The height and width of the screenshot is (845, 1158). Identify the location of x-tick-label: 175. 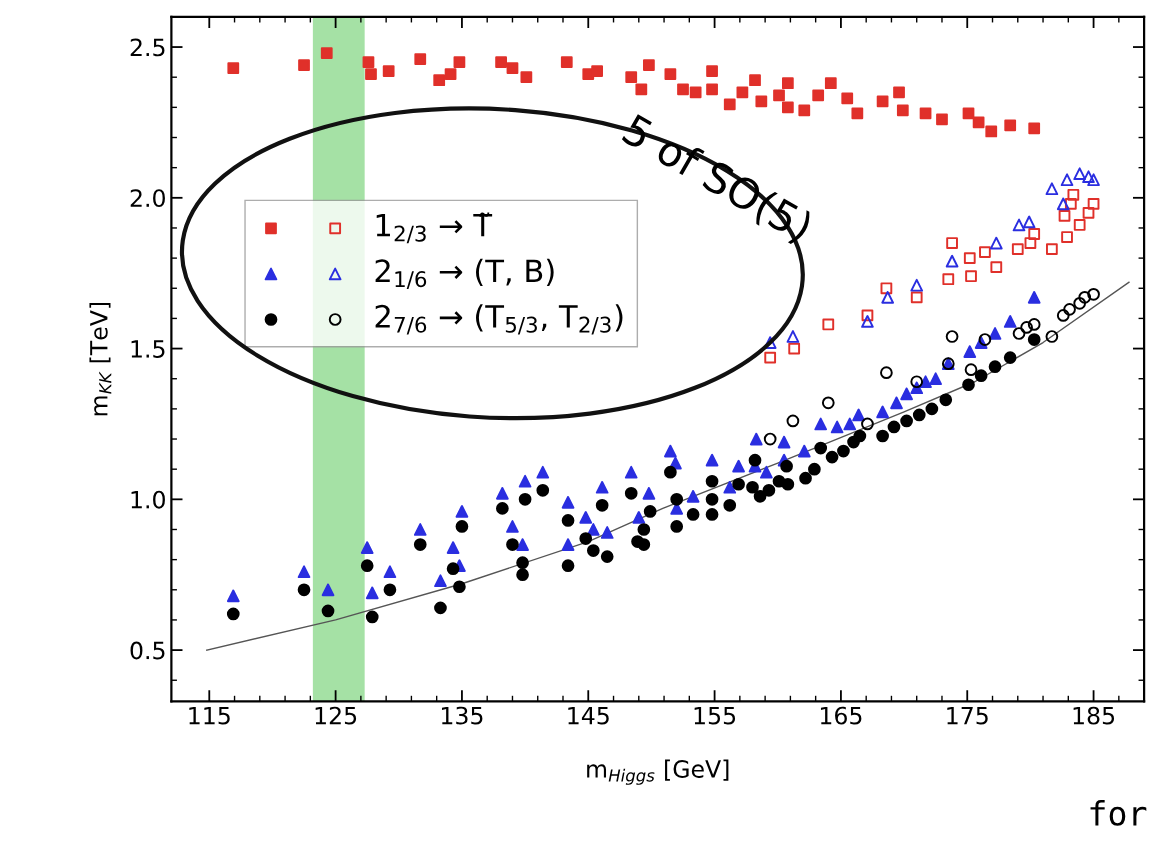
(967, 715).